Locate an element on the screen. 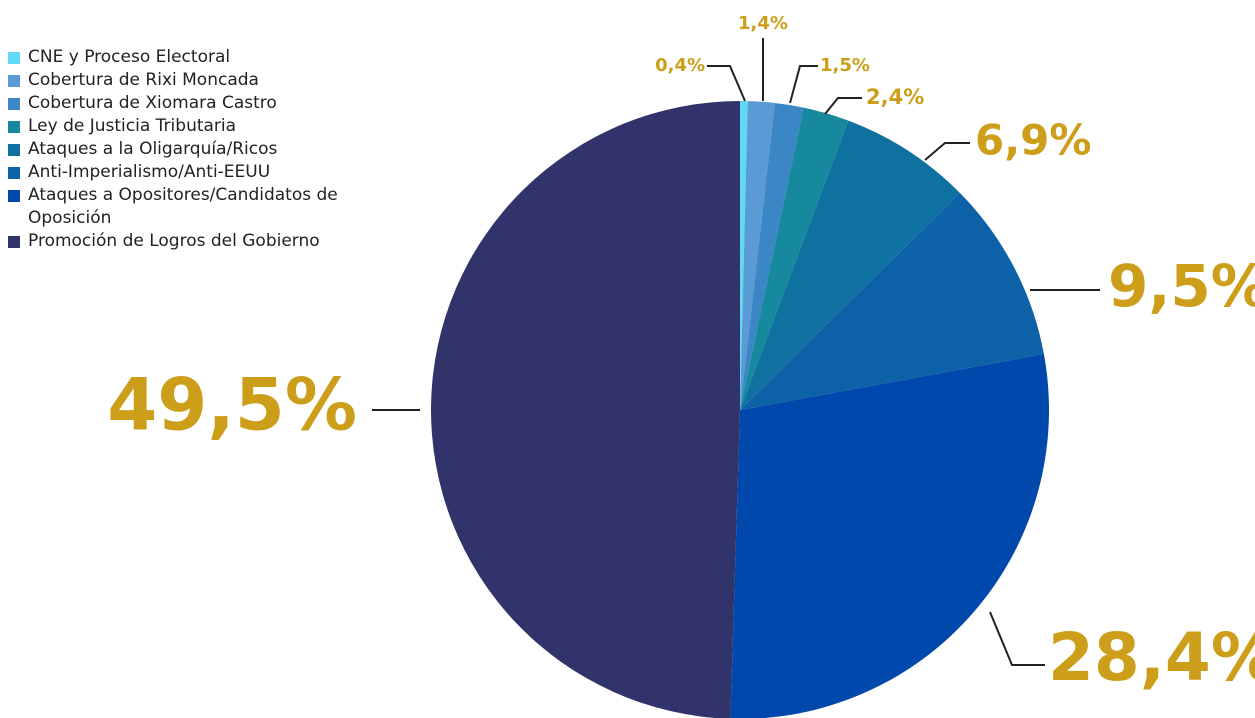 The height and width of the screenshot is (718, 1255). legend-label: CNE y Proceso Electoral is located at coordinates (129, 57).